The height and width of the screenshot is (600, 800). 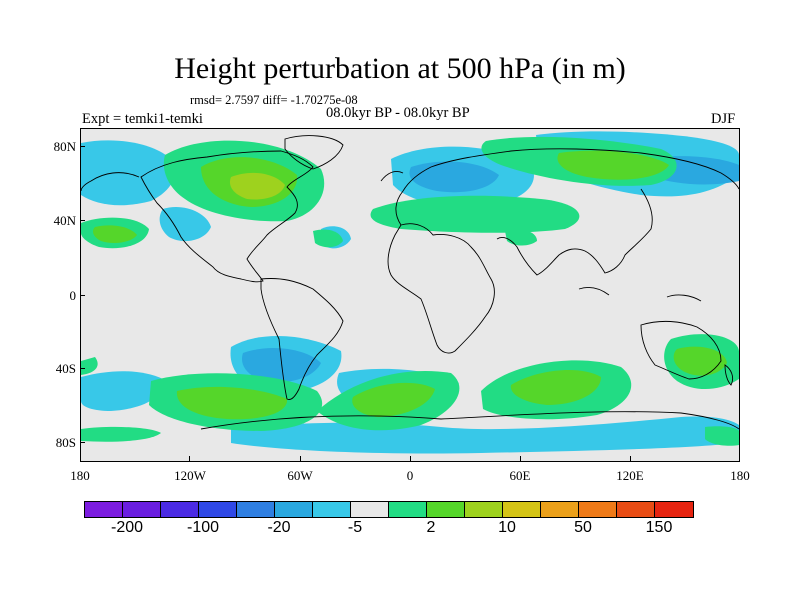 I want to click on colorbar-label: -100, so click(x=203, y=527).